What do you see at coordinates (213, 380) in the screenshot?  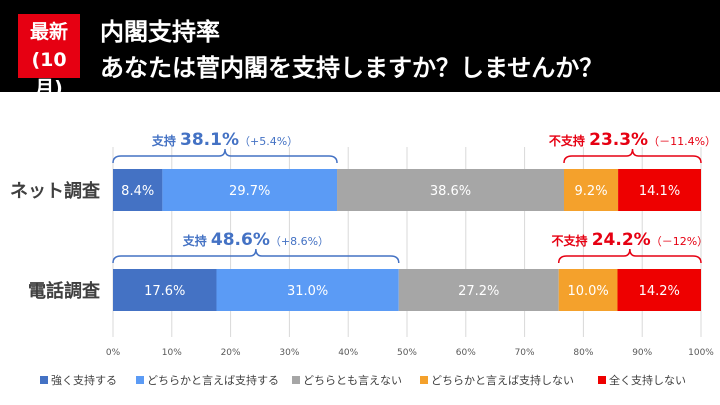 I see `legend-label: どちらかと言えば支持する` at bounding box center [213, 380].